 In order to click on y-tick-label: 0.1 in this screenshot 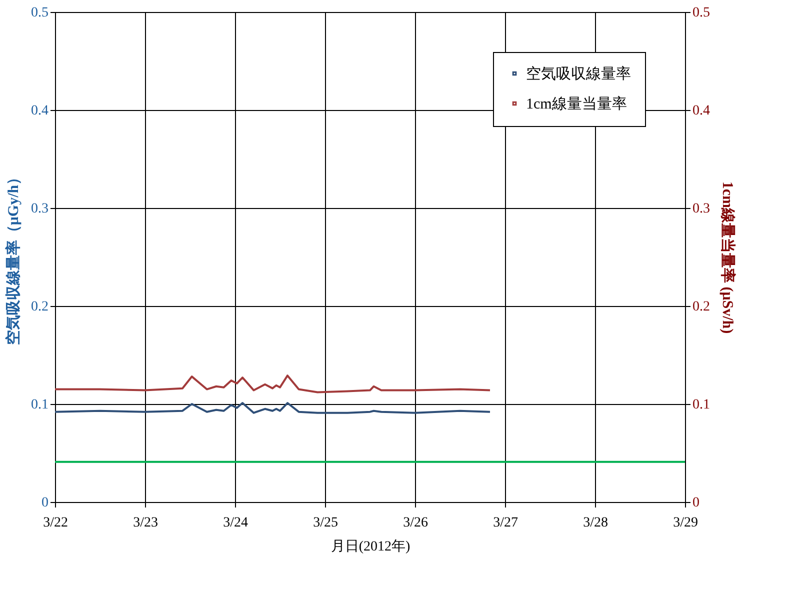, I will do `click(39, 405)`.